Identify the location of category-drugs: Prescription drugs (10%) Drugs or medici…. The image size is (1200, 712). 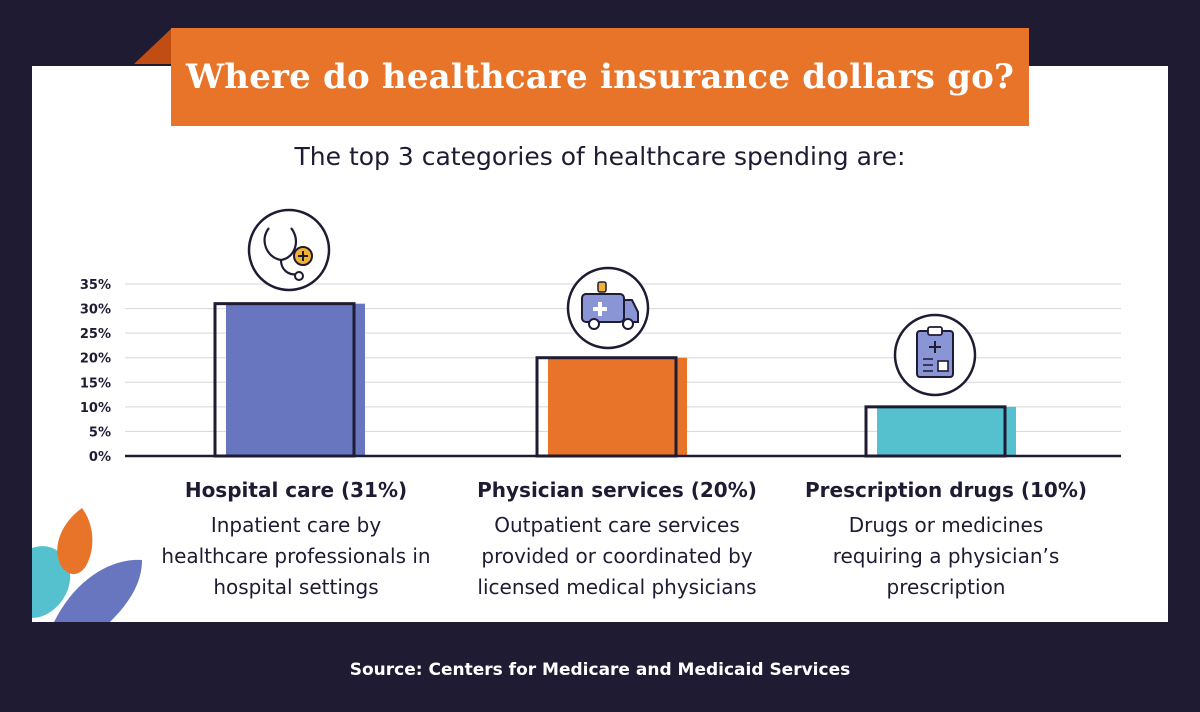
(946, 540).